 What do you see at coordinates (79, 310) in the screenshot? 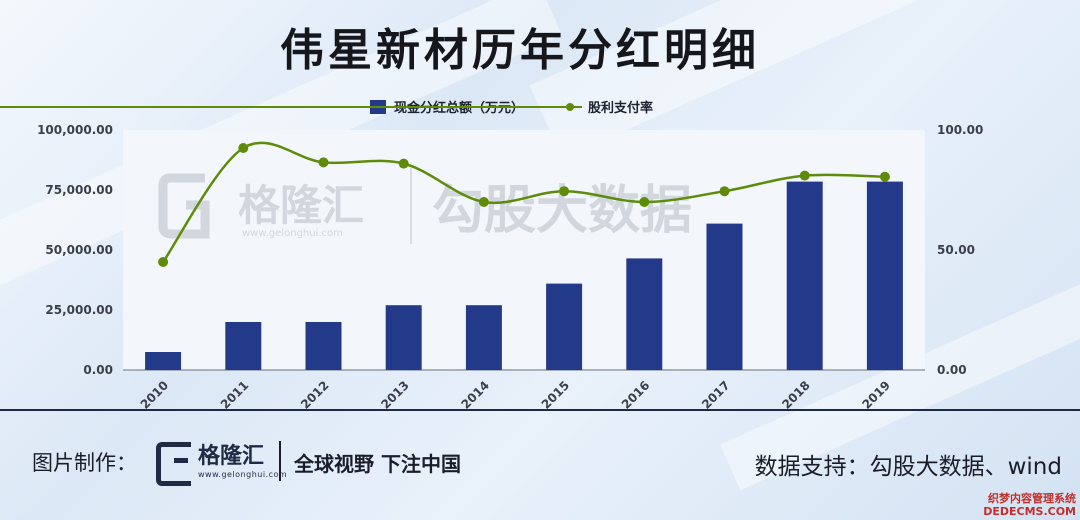
I see `left-axis-tick-label: 25,000.00` at bounding box center [79, 310].